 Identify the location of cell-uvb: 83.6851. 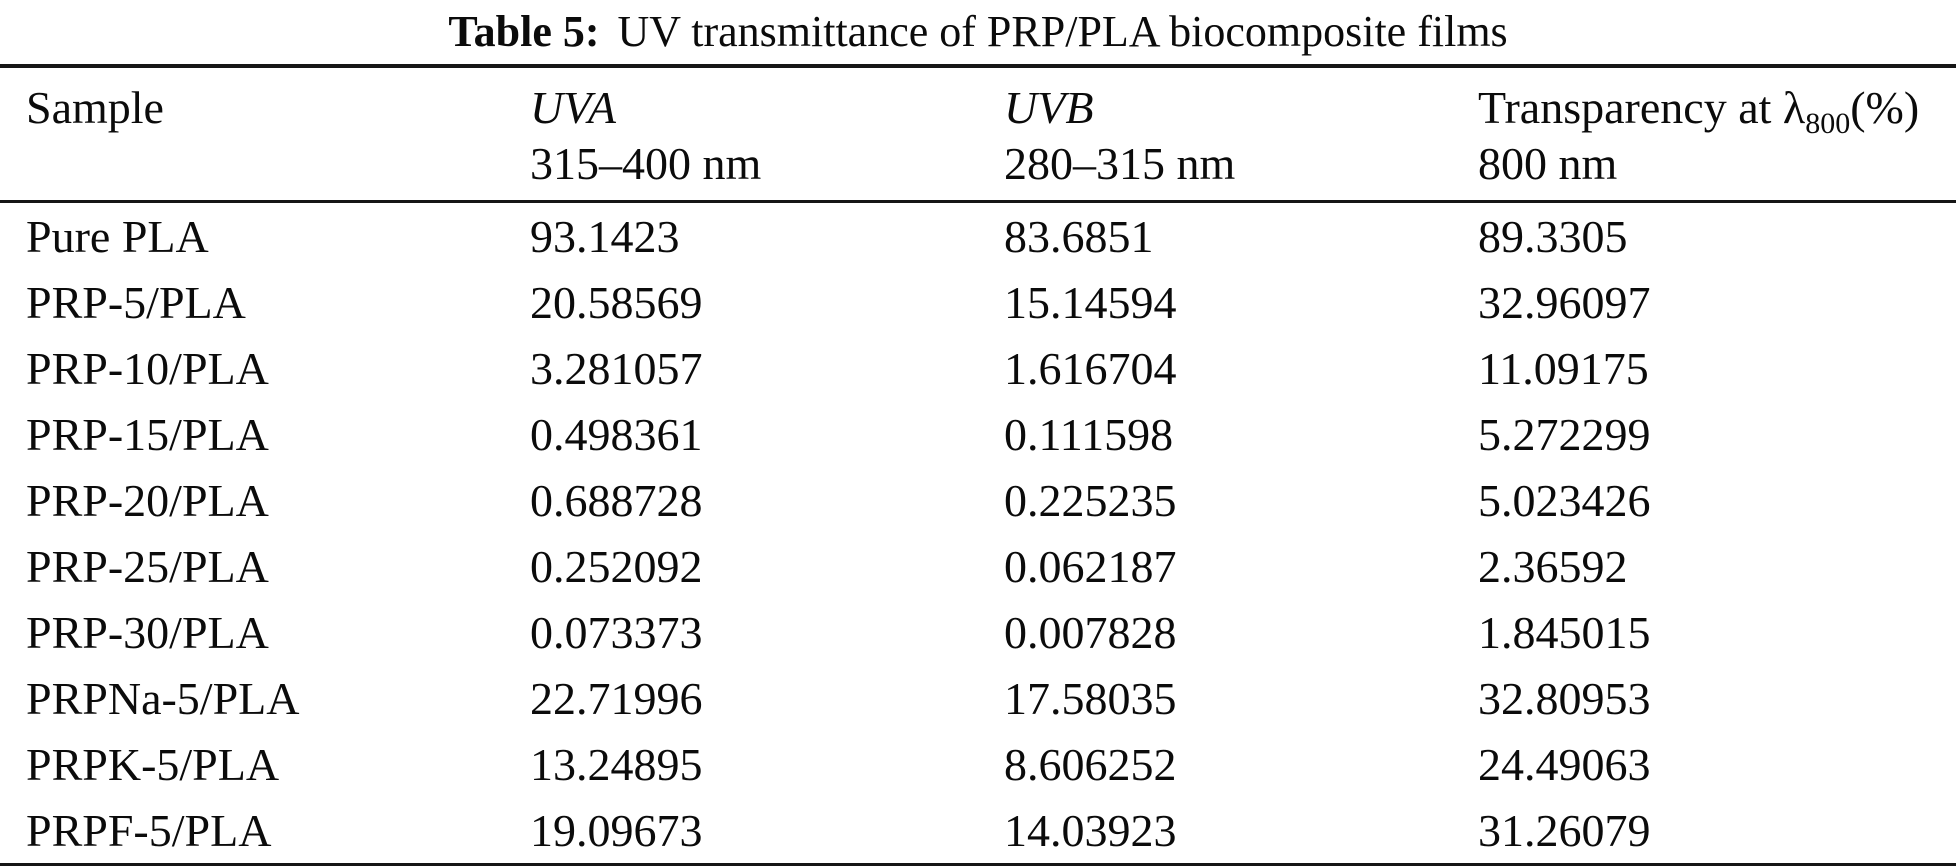
(1079, 236).